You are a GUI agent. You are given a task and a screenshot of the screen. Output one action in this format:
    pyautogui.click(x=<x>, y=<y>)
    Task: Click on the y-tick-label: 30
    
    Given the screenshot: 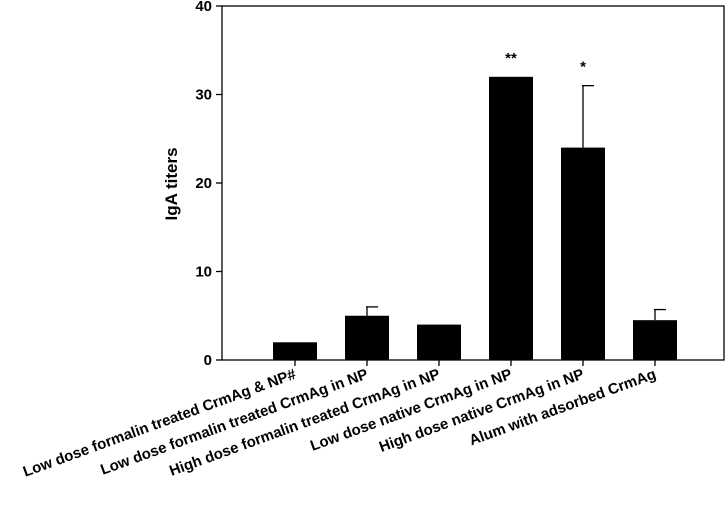 What is the action you would take?
    pyautogui.click(x=203, y=95)
    